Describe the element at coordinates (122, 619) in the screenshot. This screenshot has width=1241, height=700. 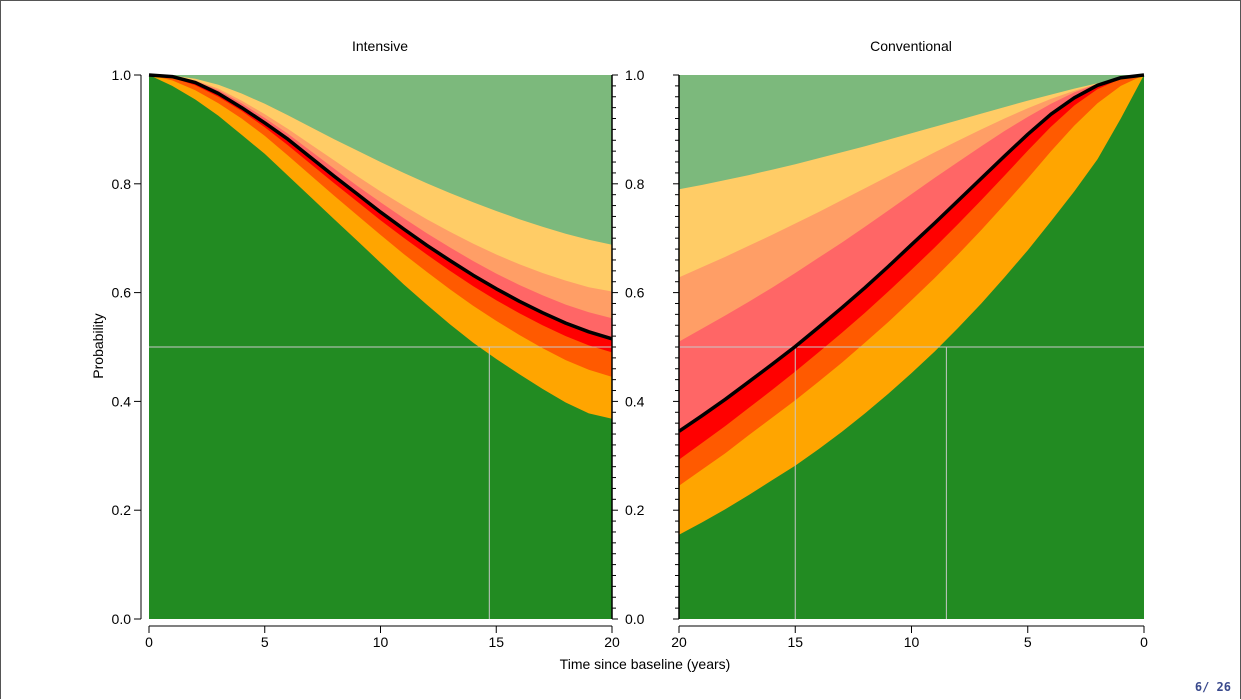
I see `y-tick-label-left-0: 0.0` at that location.